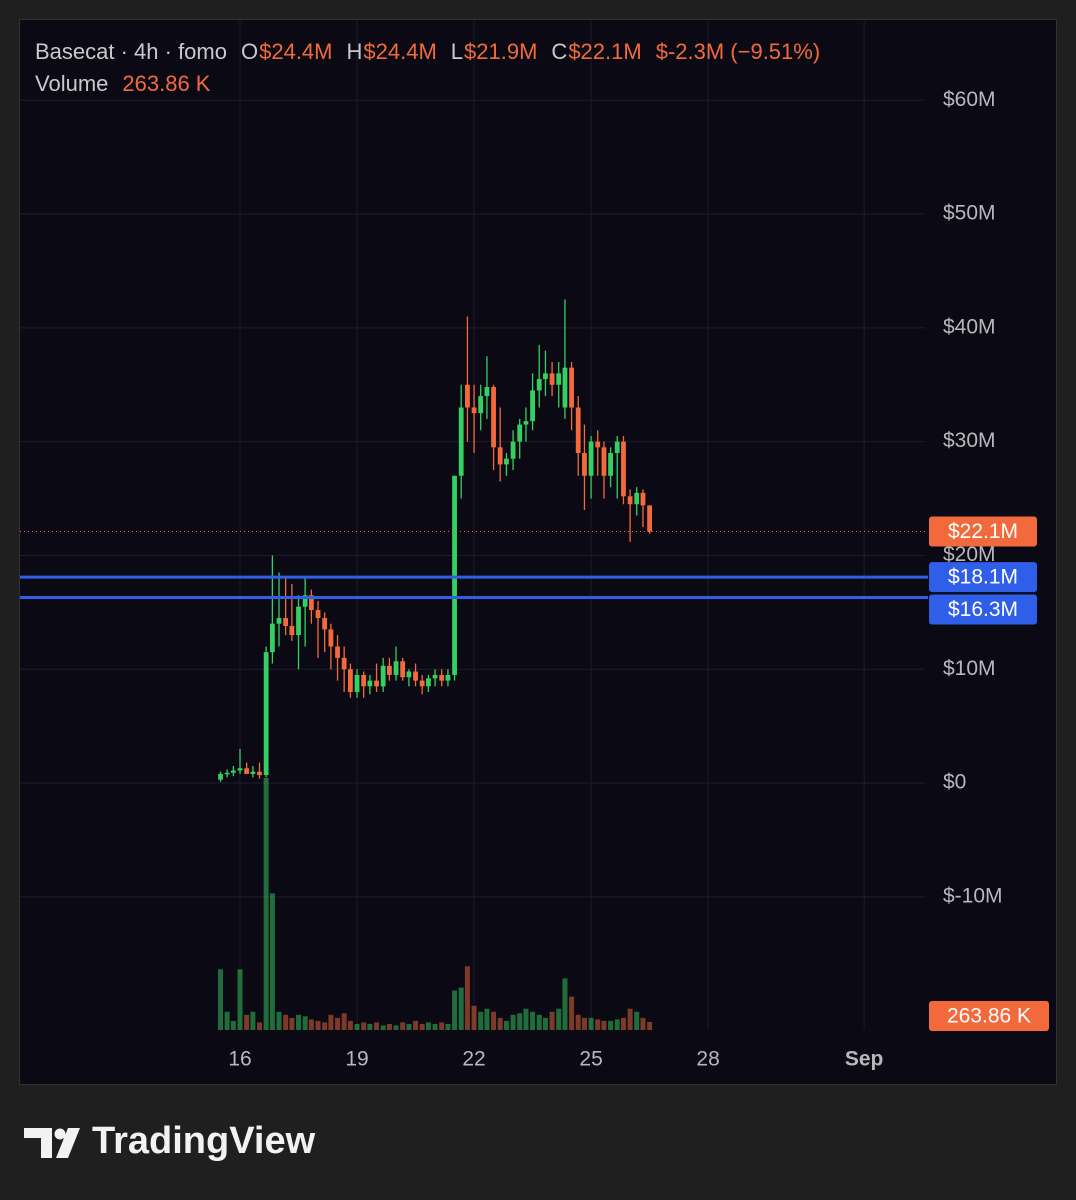  Describe the element at coordinates (71, 83) in the screenshot. I see `legend-text: Volume` at that location.